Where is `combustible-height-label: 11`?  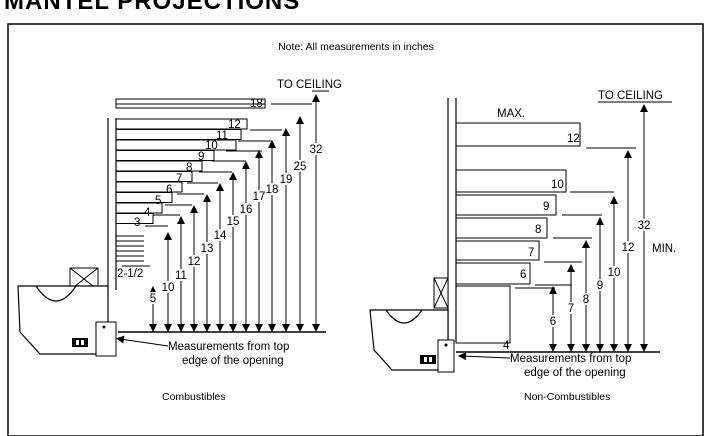 combustible-height-label: 11 is located at coordinates (181, 276).